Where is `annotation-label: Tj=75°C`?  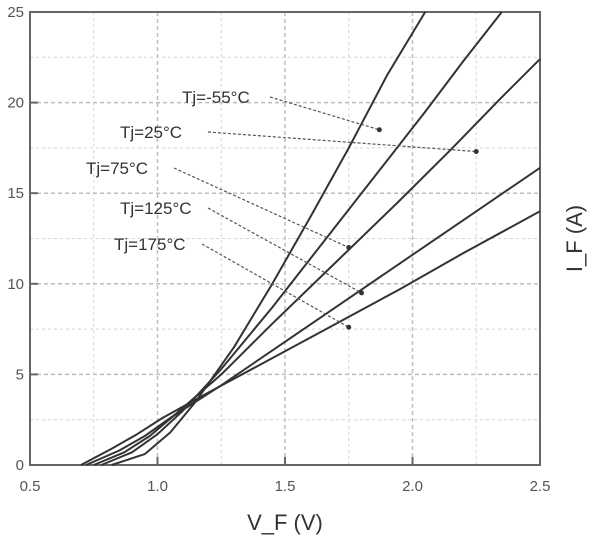 annotation-label: Tj=75°C is located at coordinates (117, 168).